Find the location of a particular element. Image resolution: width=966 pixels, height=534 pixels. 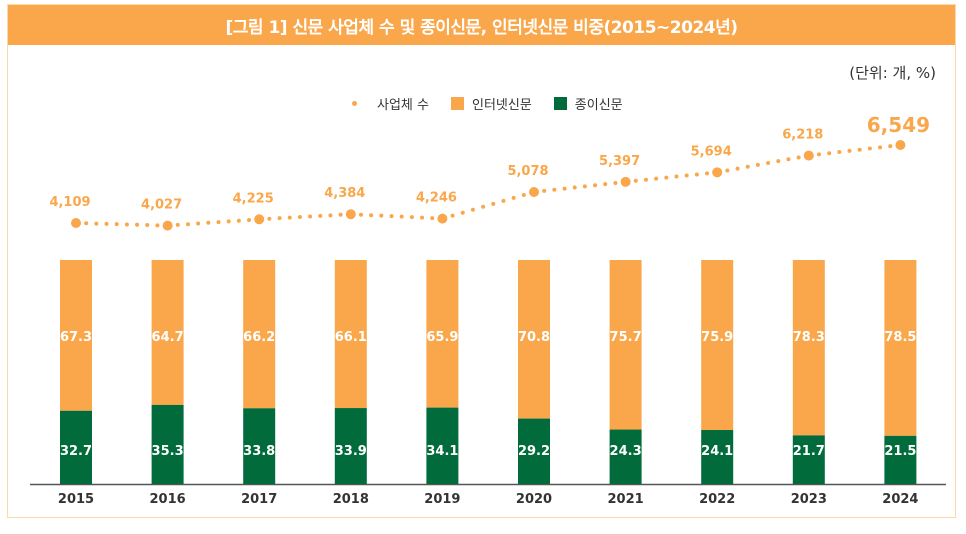

legend-item-paper: 종이신문 is located at coordinates (588, 103).